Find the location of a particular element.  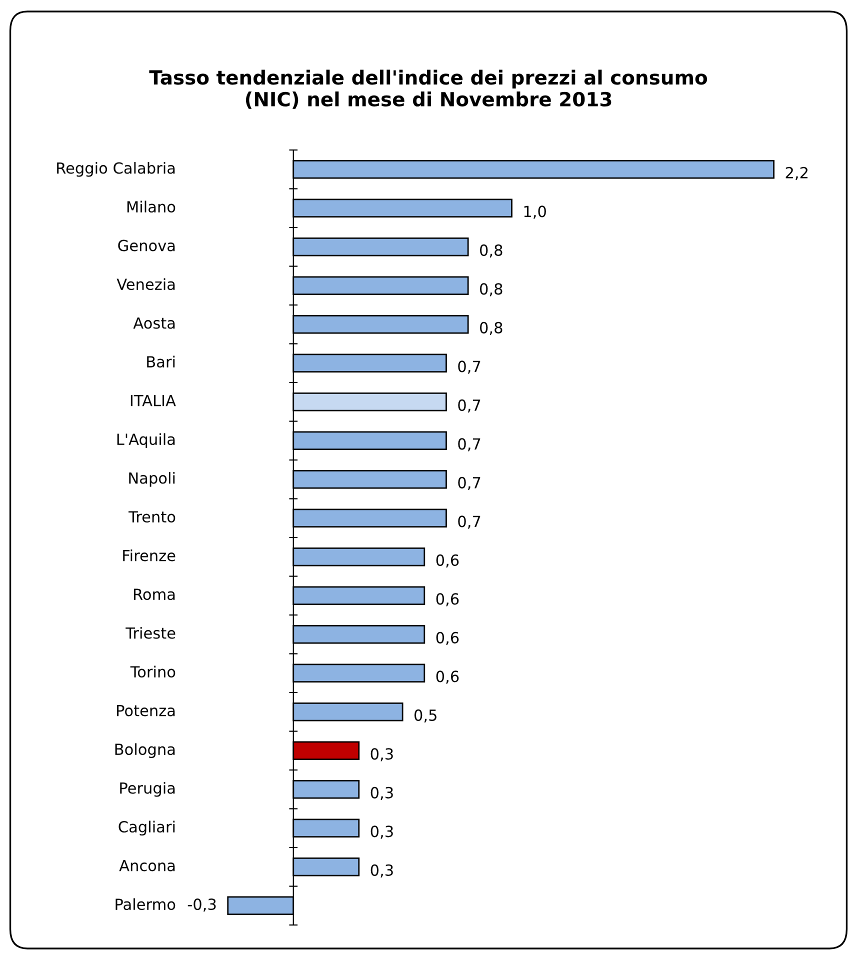

y-tick-label: Milano is located at coordinates (151, 206).